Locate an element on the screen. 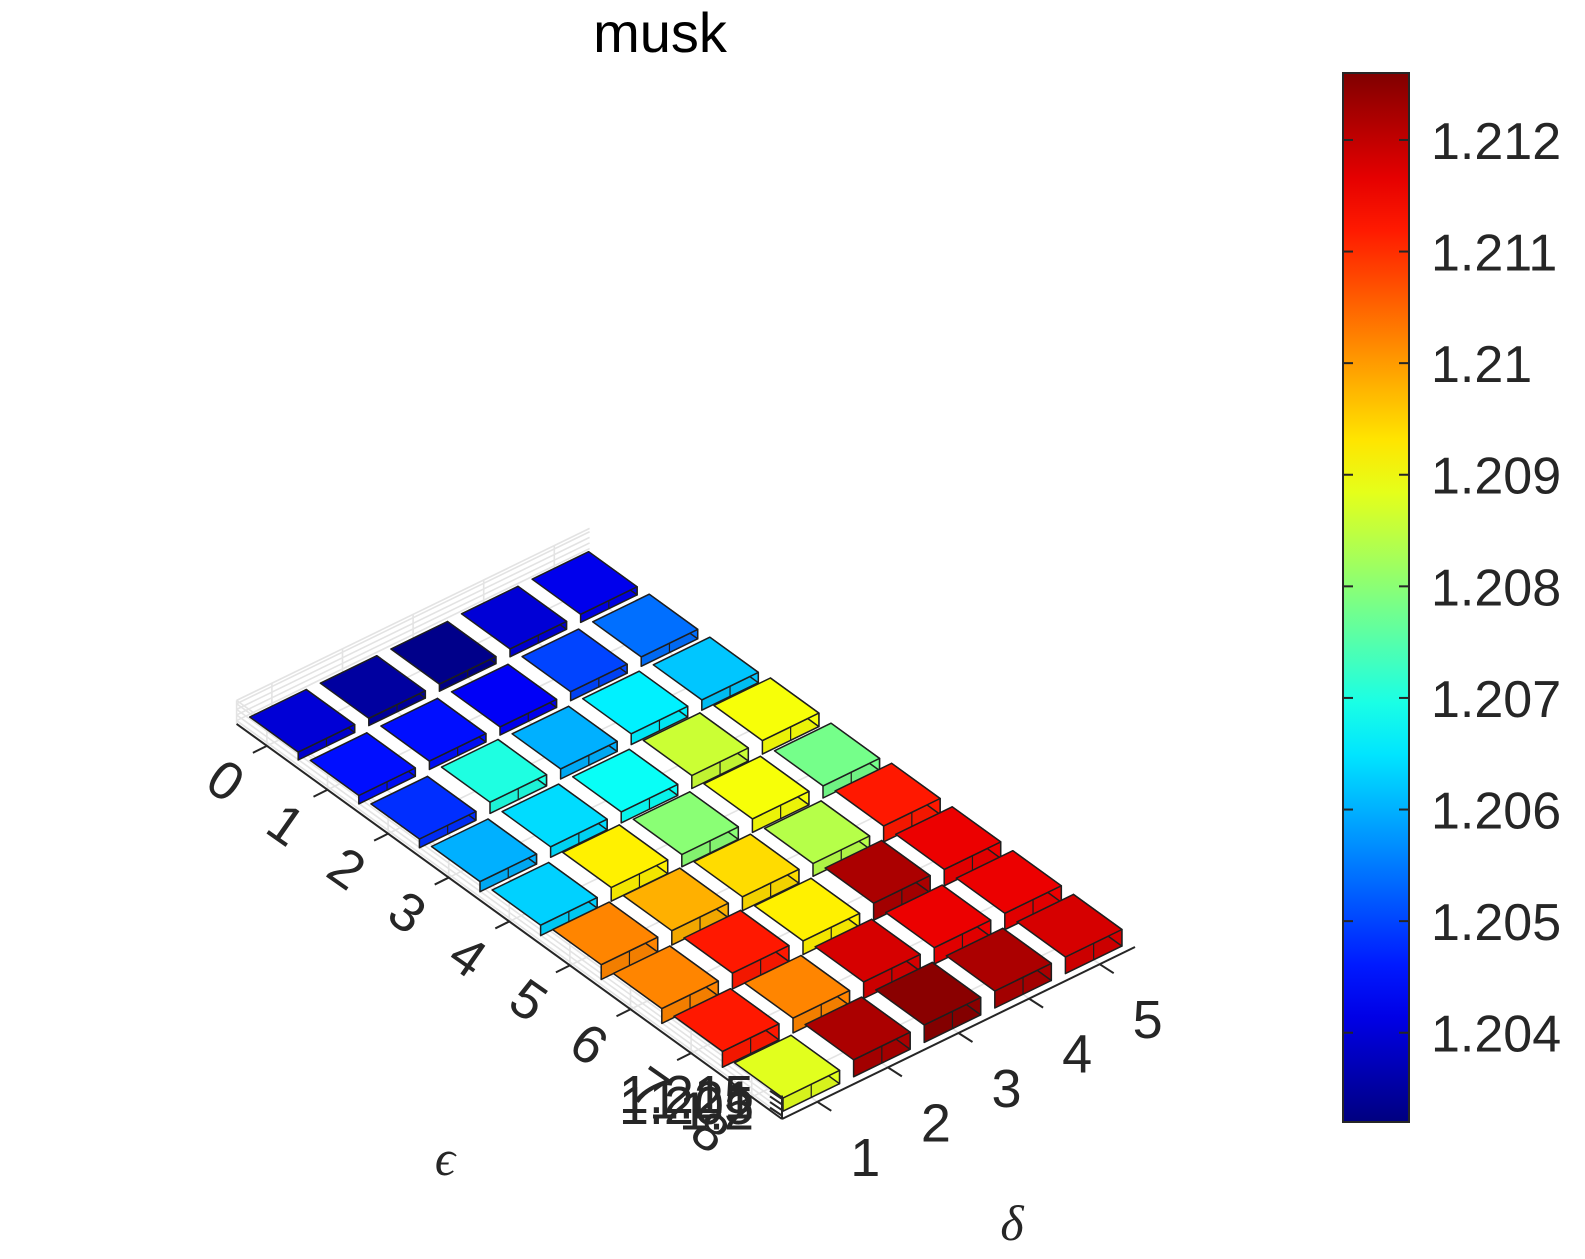 Image resolution: width=1585 pixels, height=1259 pixels. x-axis-label: δ is located at coordinates (1012, 1223).